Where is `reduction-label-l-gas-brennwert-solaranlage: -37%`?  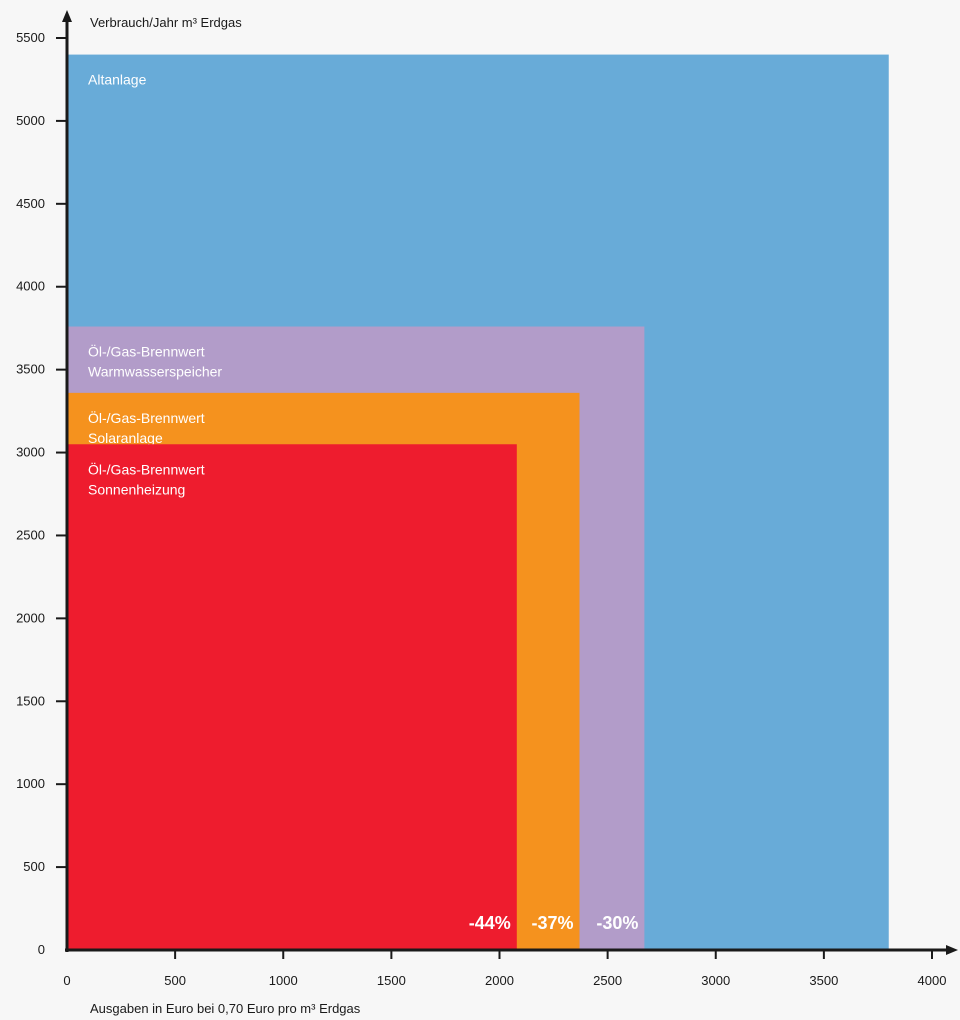 reduction-label-l-gas-brennwert-solaranlage: -37% is located at coordinates (552, 923).